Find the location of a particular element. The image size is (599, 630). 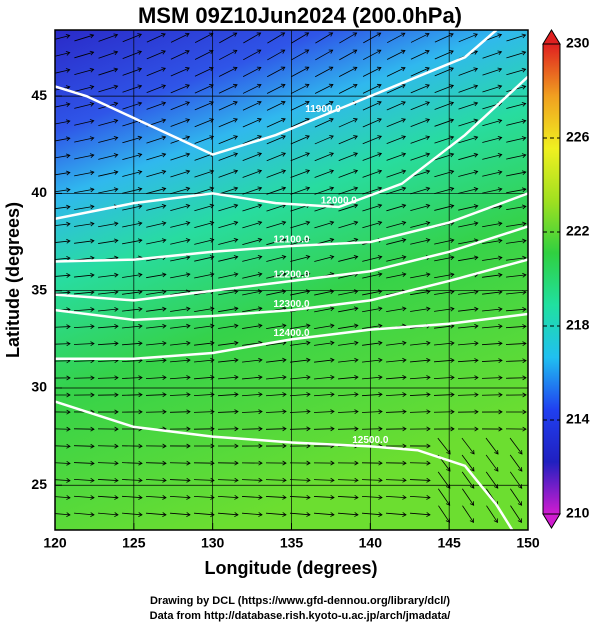

x-tick-label: 145 is located at coordinates (449, 543).